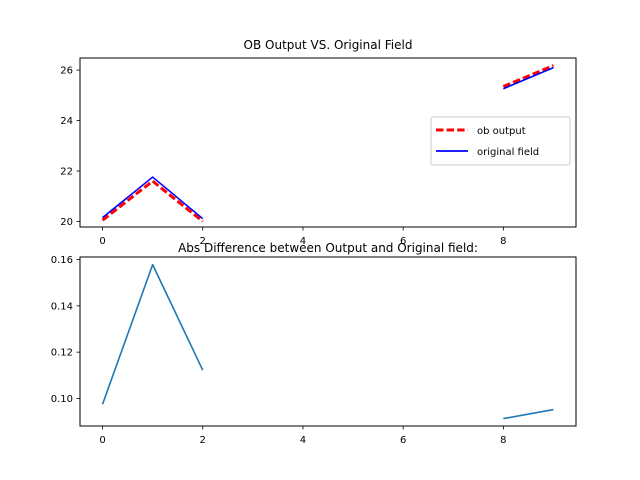 The image size is (640, 480). What do you see at coordinates (62, 353) in the screenshot?
I see `bottom-y-tick-label: 0.12` at bounding box center [62, 353].